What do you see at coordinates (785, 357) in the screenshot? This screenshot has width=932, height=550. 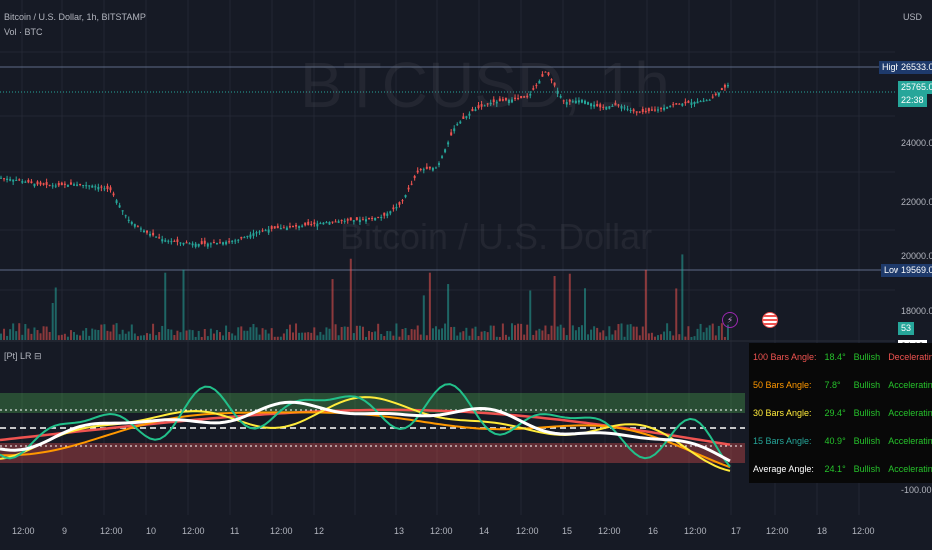 I see `angle-label: 100 Bars Angle:` at bounding box center [785, 357].